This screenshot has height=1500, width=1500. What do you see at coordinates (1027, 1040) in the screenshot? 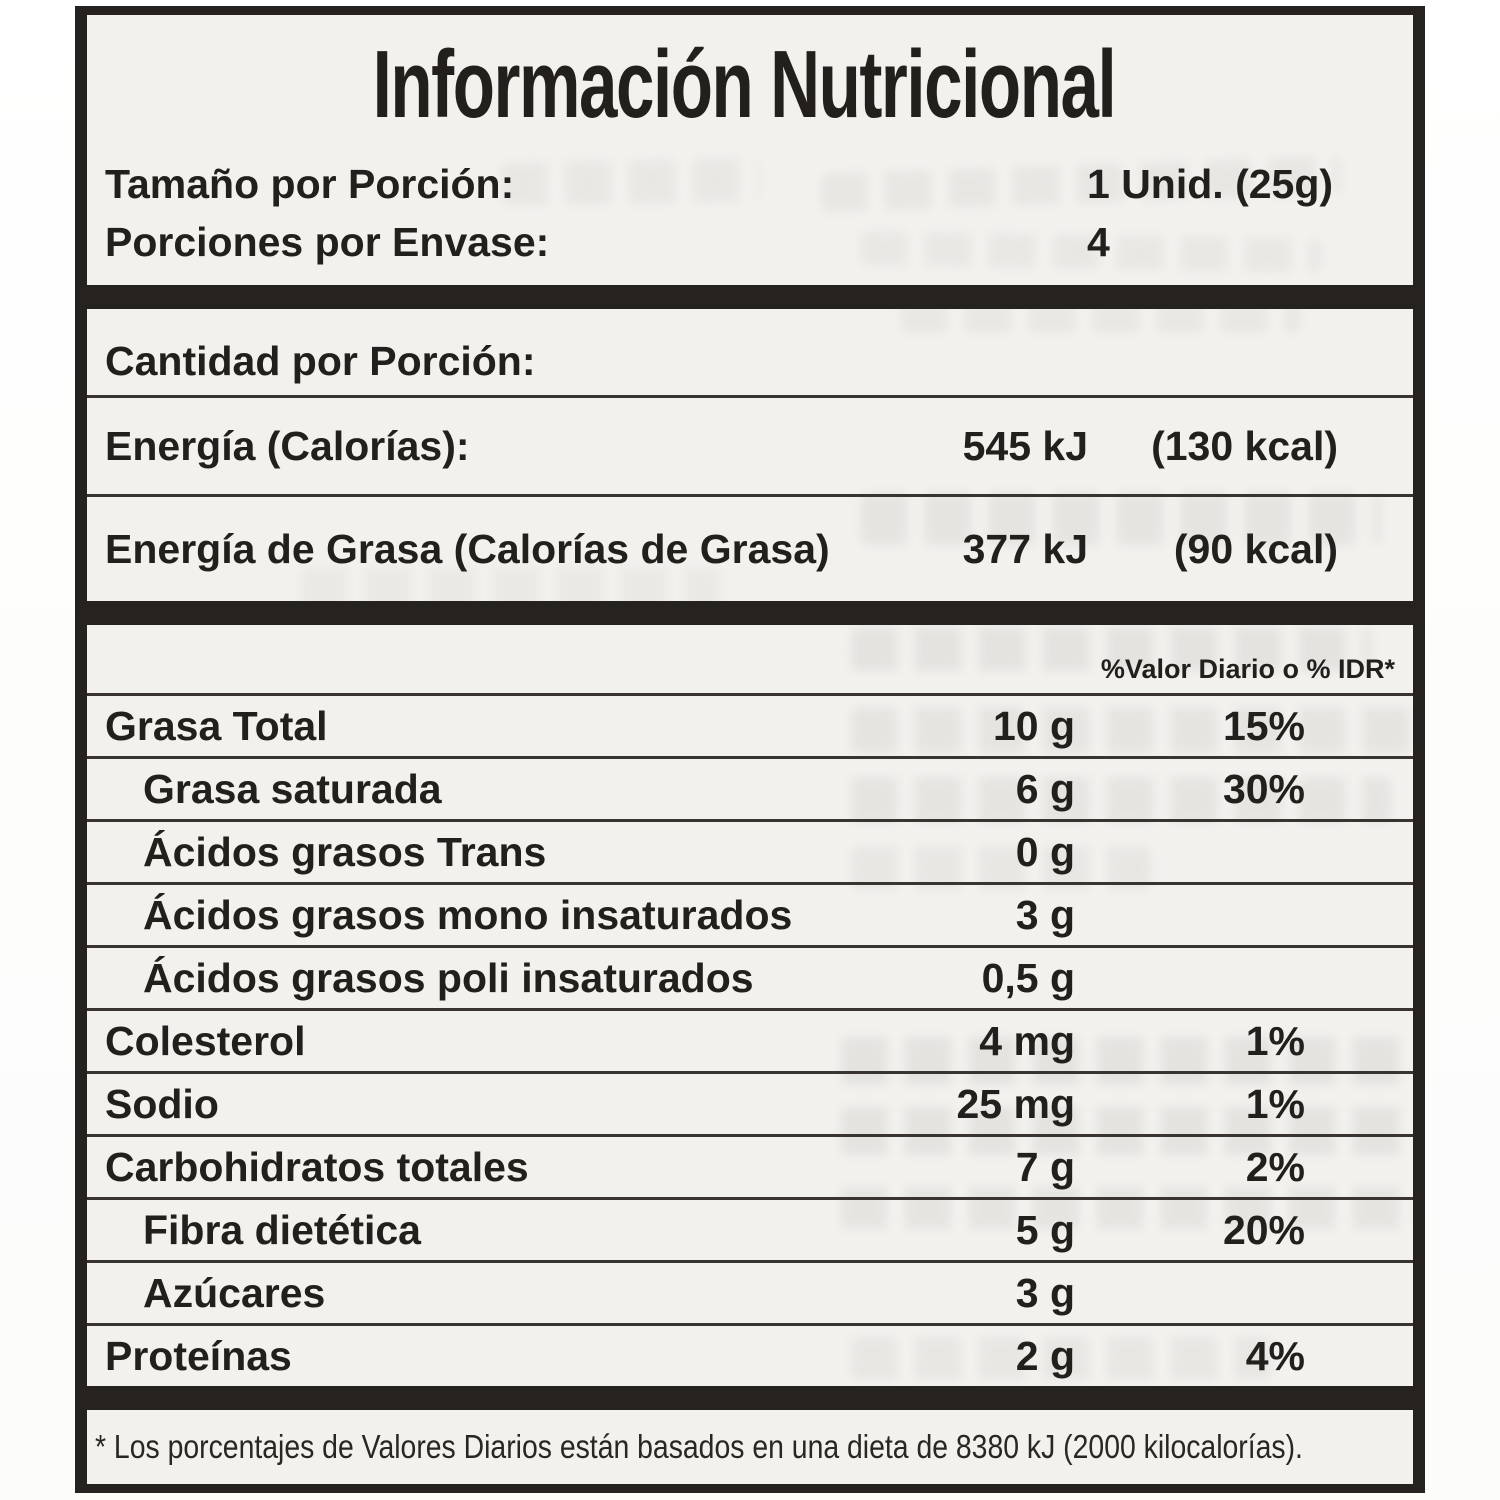
I see `nutrient-amount: 4 mg` at bounding box center [1027, 1040].